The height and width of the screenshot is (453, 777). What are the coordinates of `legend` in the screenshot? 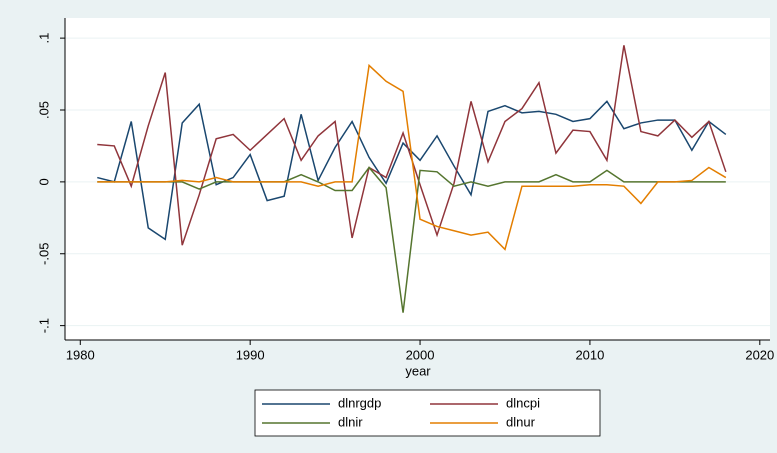 It's located at (427, 413).